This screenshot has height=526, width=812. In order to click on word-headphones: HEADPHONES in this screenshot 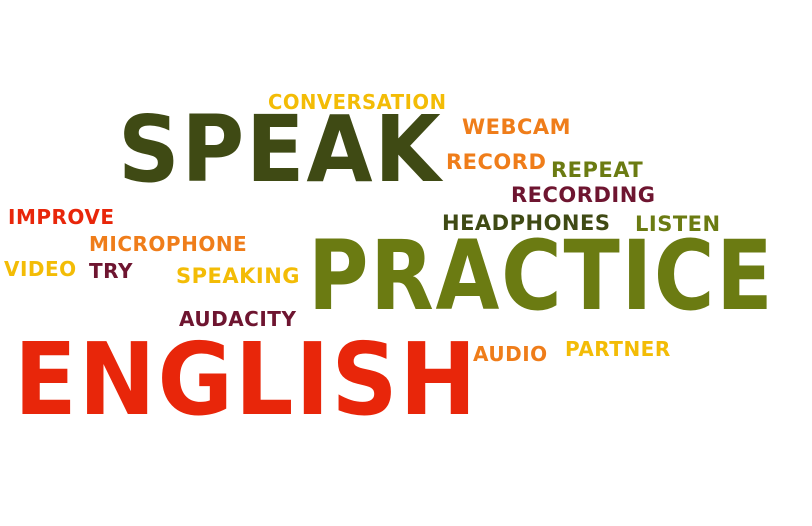, I will do `click(526, 223)`.